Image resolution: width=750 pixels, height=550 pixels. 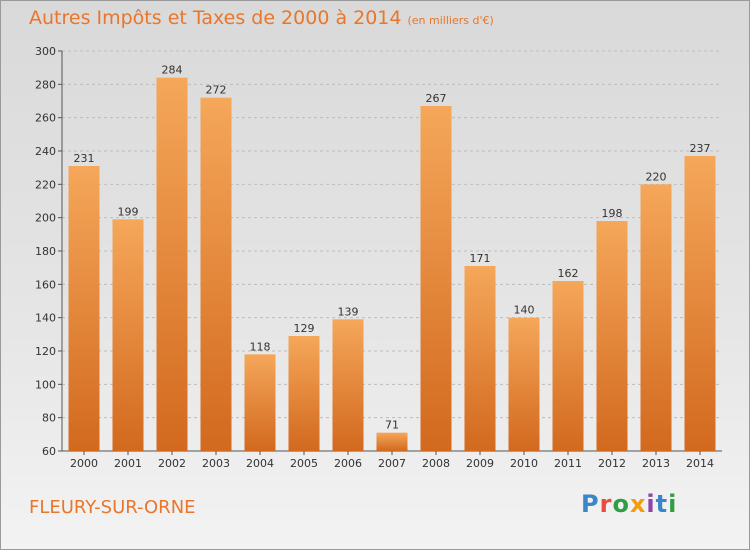 What do you see at coordinates (49, 451) in the screenshot?
I see `y-tick-label: 60` at bounding box center [49, 451].